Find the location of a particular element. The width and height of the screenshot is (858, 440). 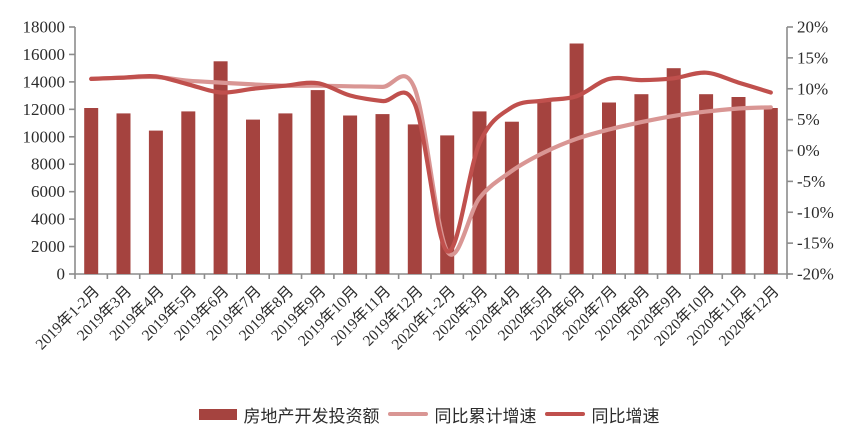

investment-bar-swatch is located at coordinates (217, 414).